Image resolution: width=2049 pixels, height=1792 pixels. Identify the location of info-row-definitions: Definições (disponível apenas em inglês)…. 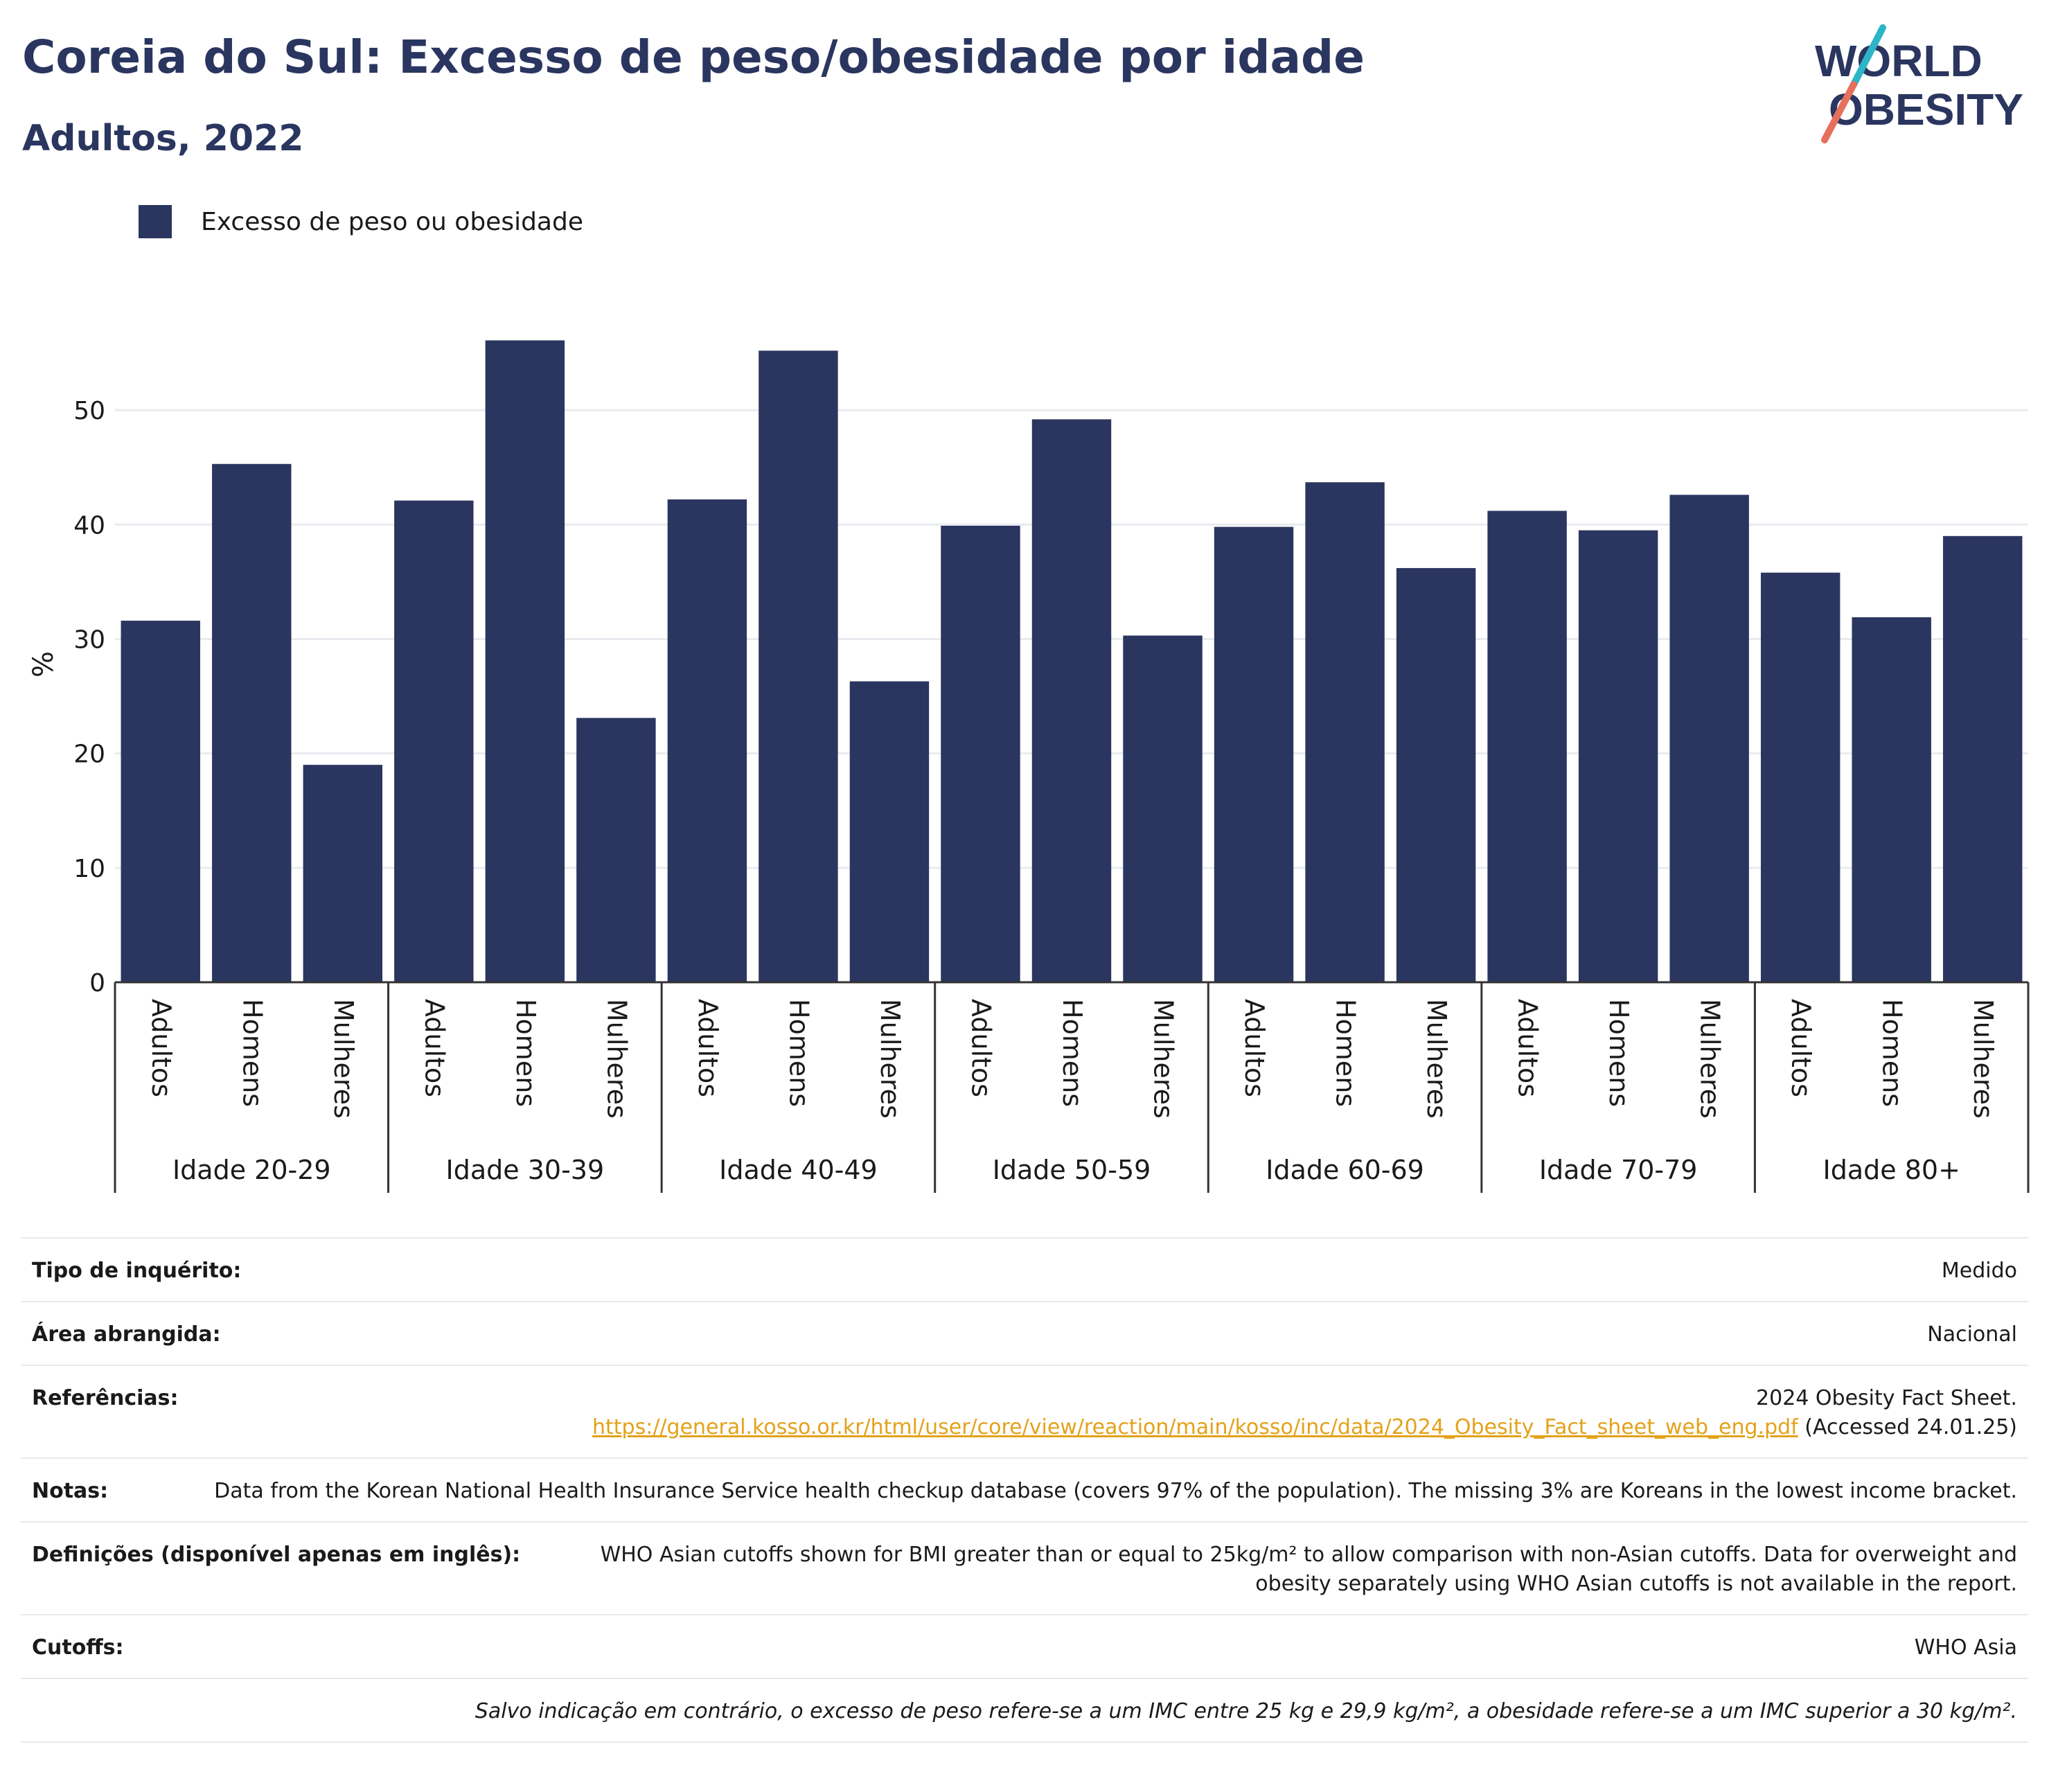
(1024, 1567).